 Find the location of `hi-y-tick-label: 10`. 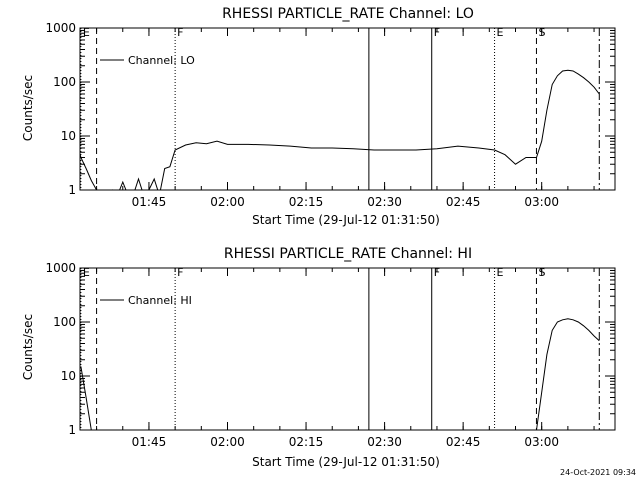

hi-y-tick-label: 10 is located at coordinates (68, 376).